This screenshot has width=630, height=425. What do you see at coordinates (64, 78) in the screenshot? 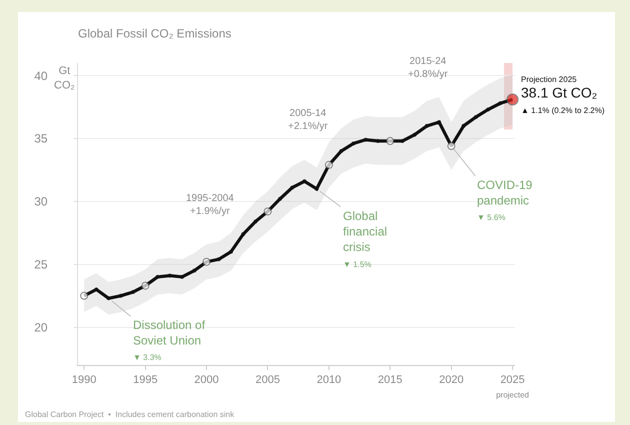
I see `y-axis-title: Gt CO₂` at bounding box center [64, 78].